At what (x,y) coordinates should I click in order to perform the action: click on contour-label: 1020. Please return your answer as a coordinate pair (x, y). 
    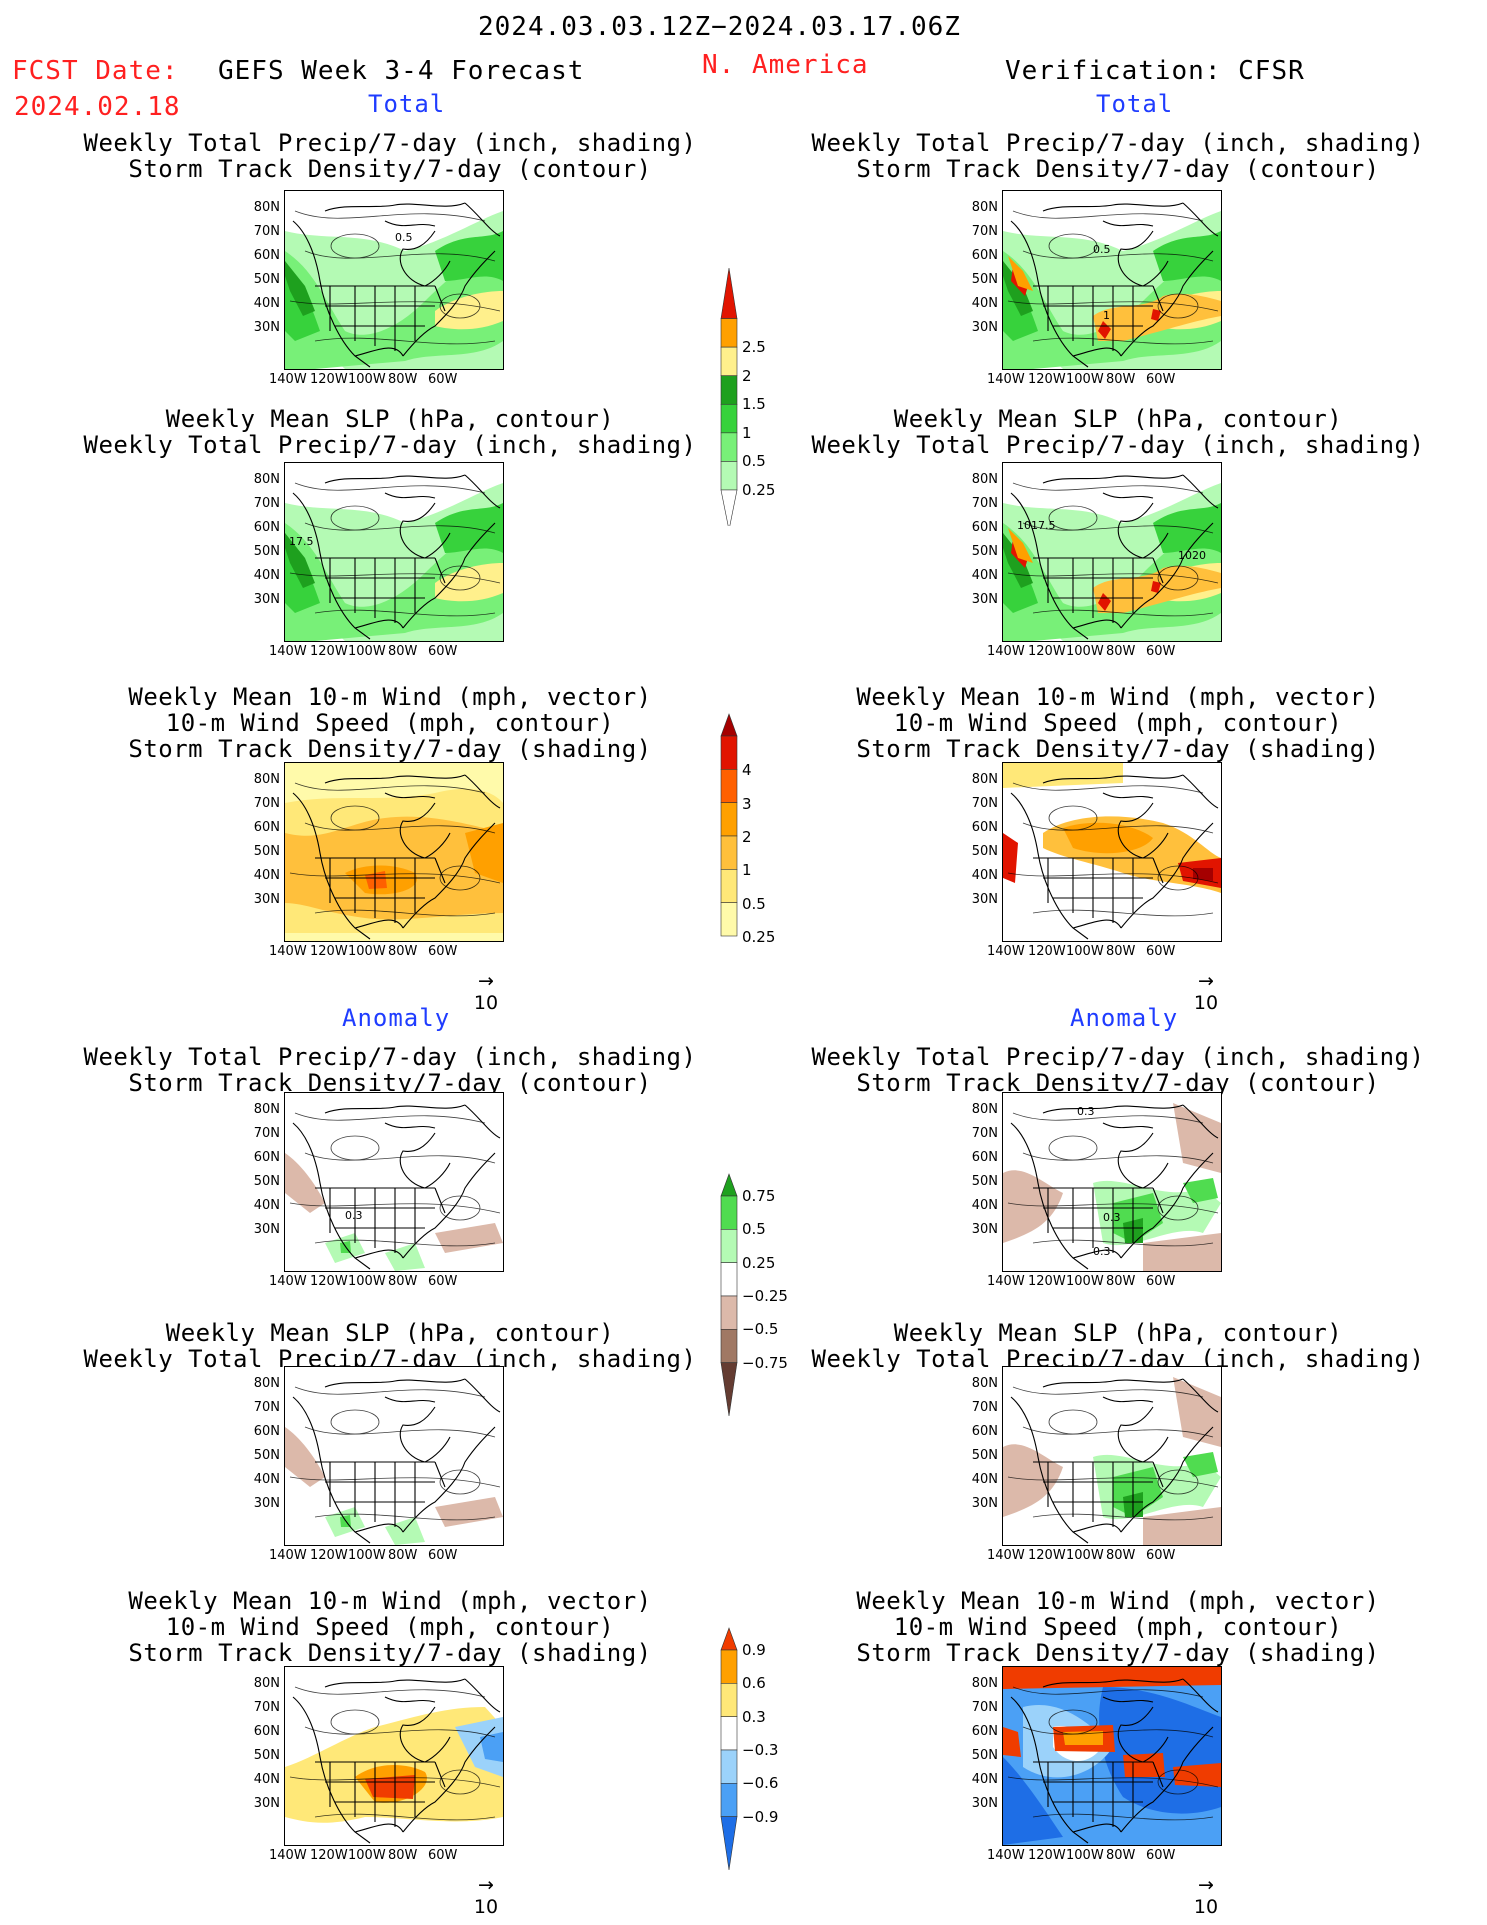
    Looking at the image, I should click on (1192, 555).